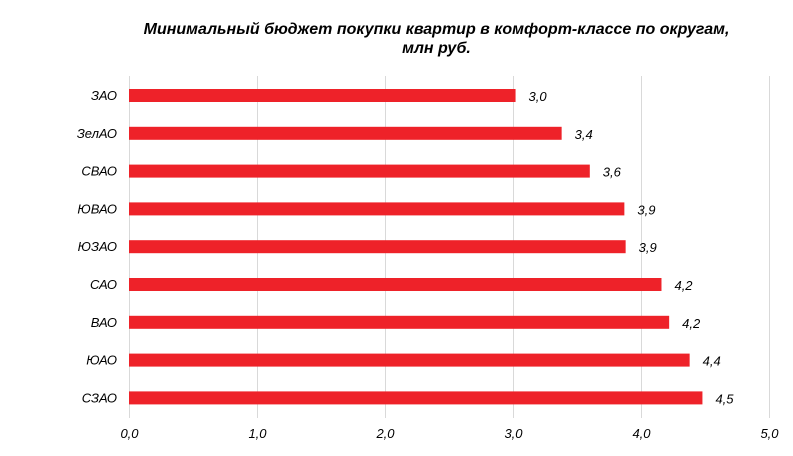 The width and height of the screenshot is (793, 456). Describe the element at coordinates (104, 95) in the screenshot. I see `category-label: ЗАО` at that location.